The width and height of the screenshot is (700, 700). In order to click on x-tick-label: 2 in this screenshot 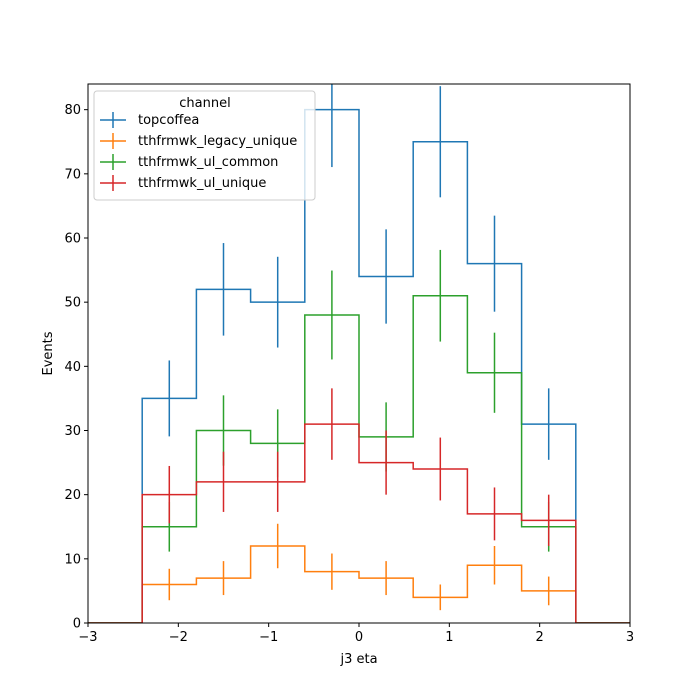, I will do `click(540, 637)`.